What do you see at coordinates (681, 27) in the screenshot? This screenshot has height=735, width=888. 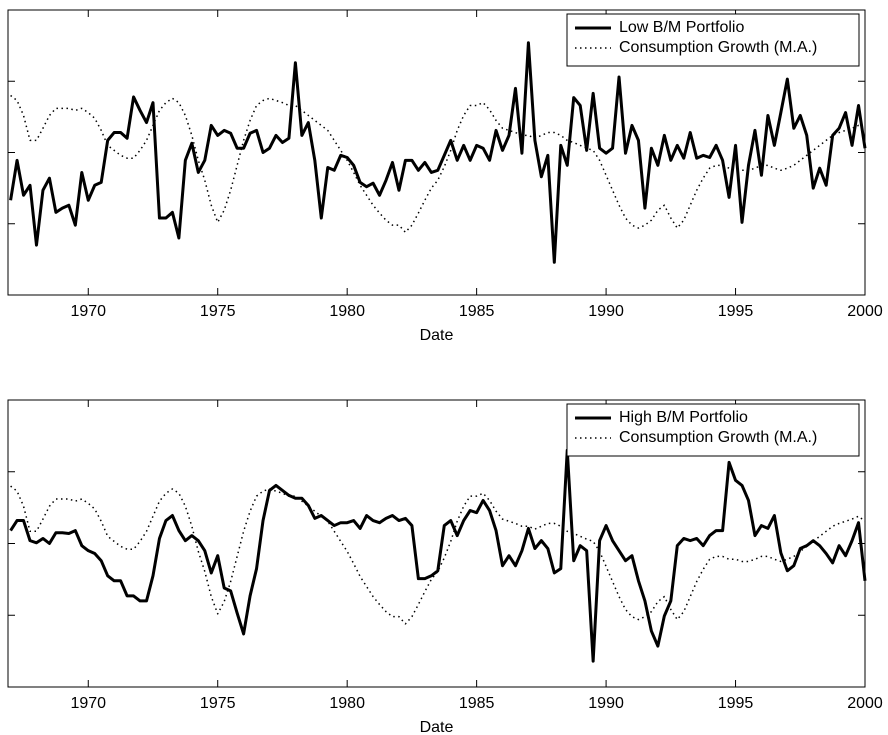 I see `legend-label: Low B/M Portfolio` at bounding box center [681, 27].